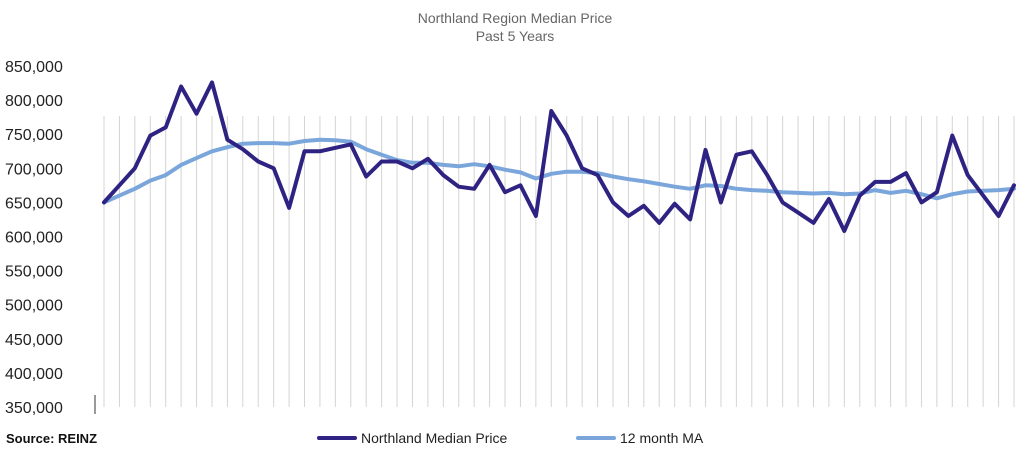 Image resolution: width=1030 pixels, height=459 pixels. I want to click on y-tick-label: 350,000, so click(34, 408).